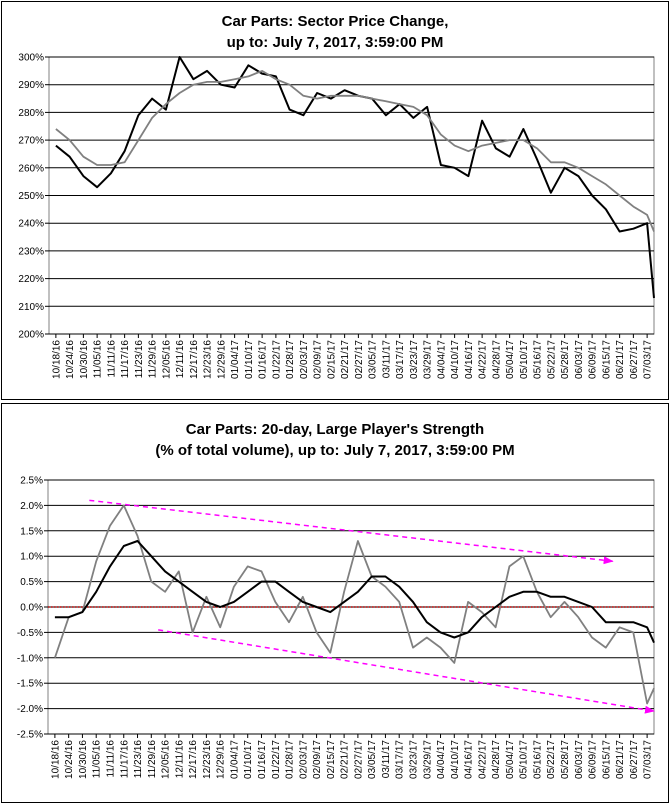 The height and width of the screenshot is (804, 669). Describe the element at coordinates (31, 58) in the screenshot. I see `y-tick-label: 300%` at that location.